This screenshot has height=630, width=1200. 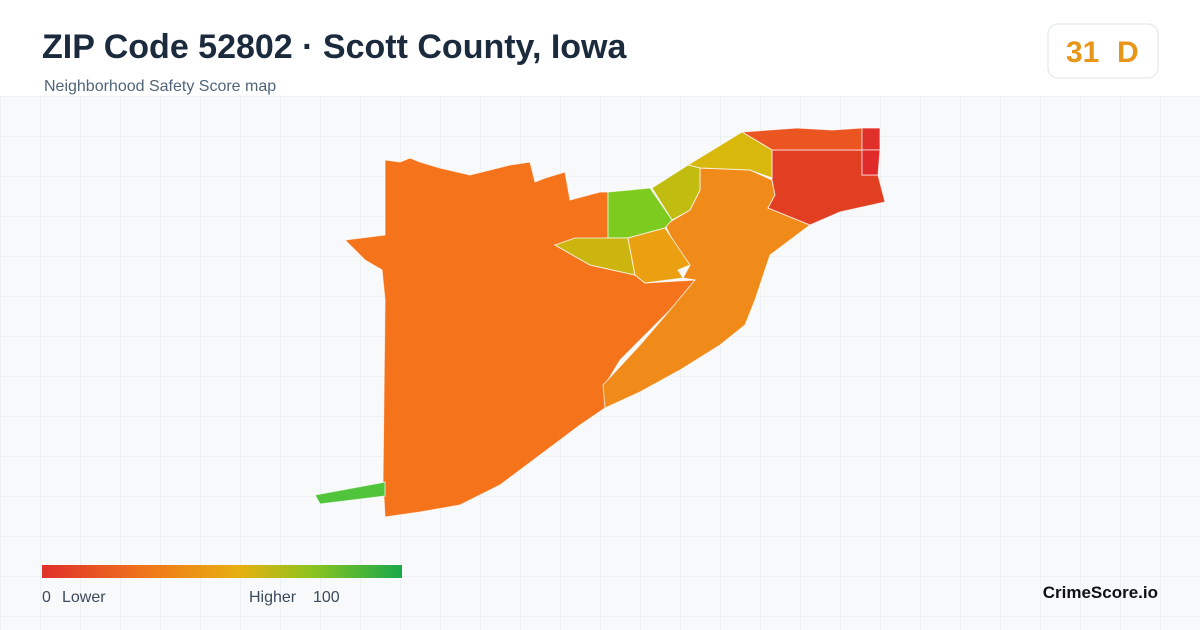 I want to click on title: ZIP Code 52802 · Scott County, Iowa, so click(x=334, y=47).